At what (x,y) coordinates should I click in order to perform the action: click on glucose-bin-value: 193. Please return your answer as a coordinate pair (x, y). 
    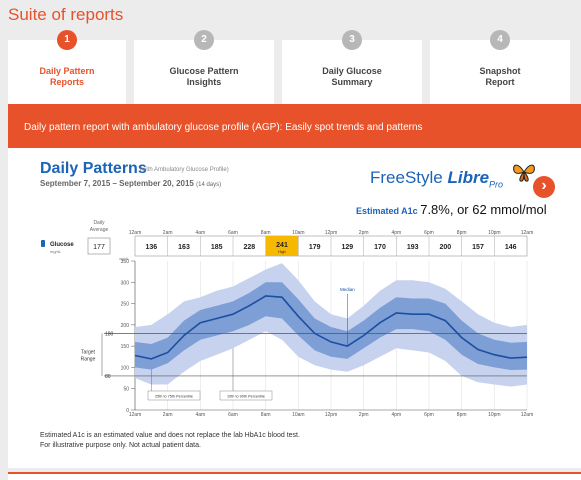
    Looking at the image, I should click on (413, 247).